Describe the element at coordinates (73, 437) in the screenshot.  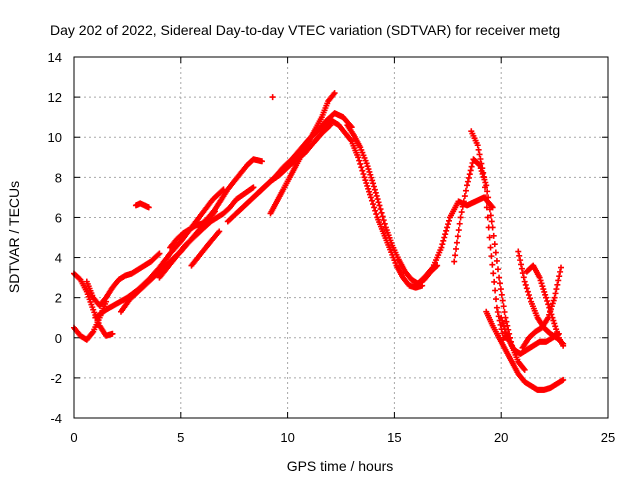
I see `x-tick-label: 0` at that location.